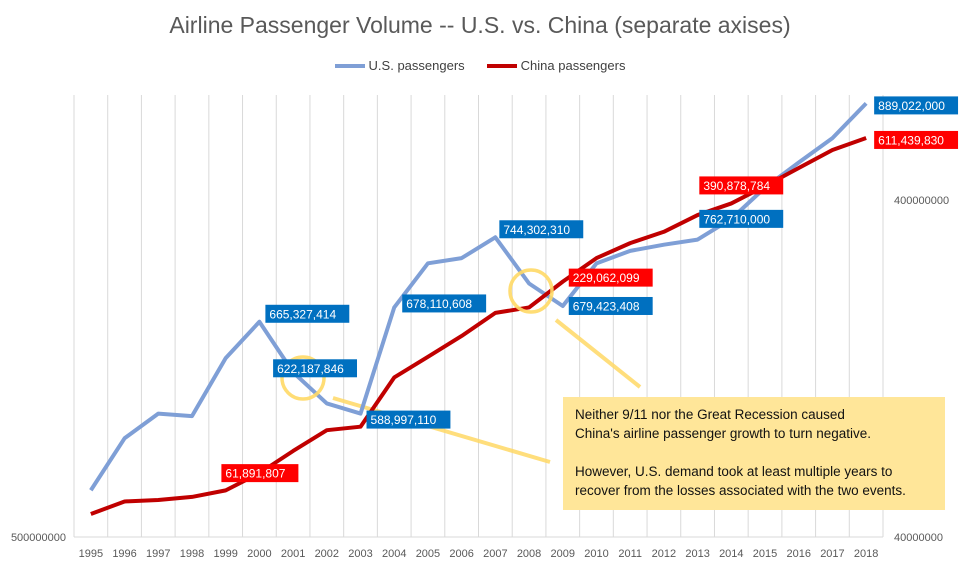 The width and height of the screenshot is (960, 570). What do you see at coordinates (461, 554) in the screenshot?
I see `x-tick-label: 2006` at bounding box center [461, 554].